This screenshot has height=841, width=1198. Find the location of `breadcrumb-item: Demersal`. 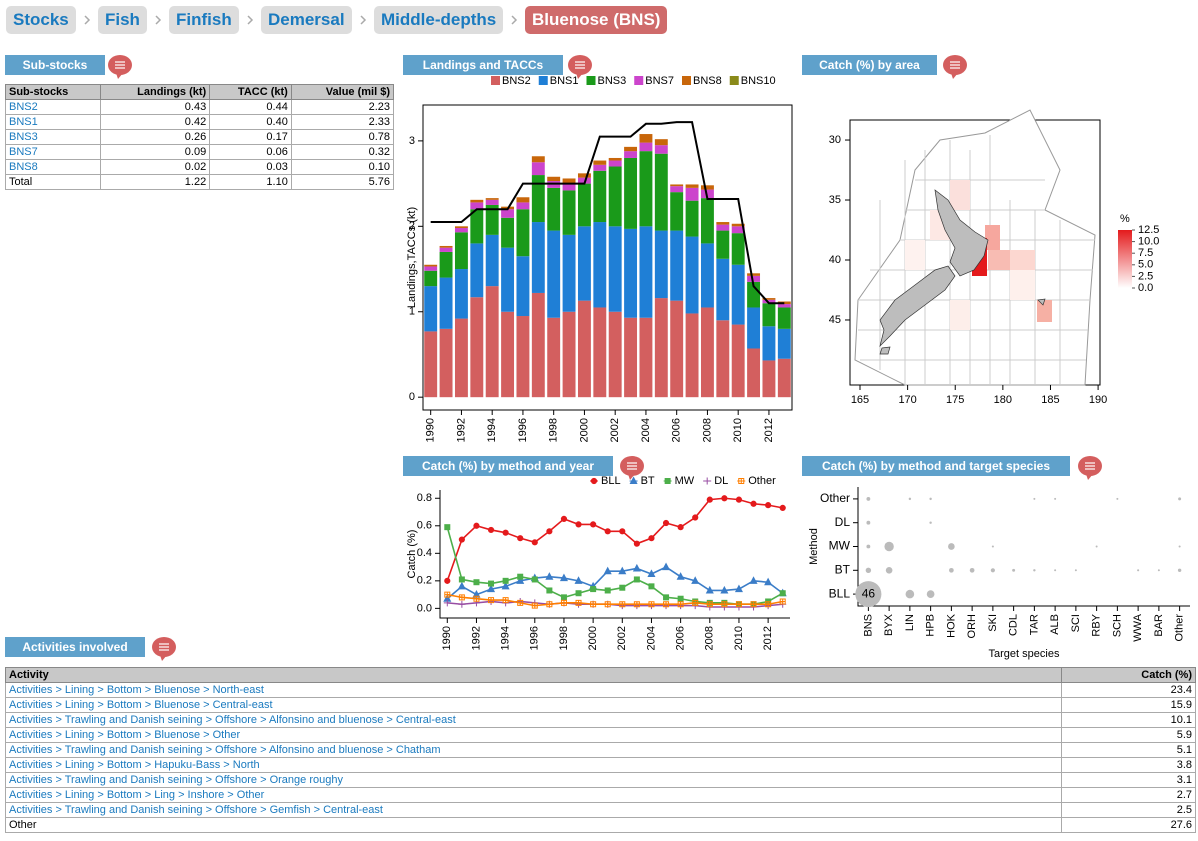

breadcrumb-item: Demersal is located at coordinates (306, 20).